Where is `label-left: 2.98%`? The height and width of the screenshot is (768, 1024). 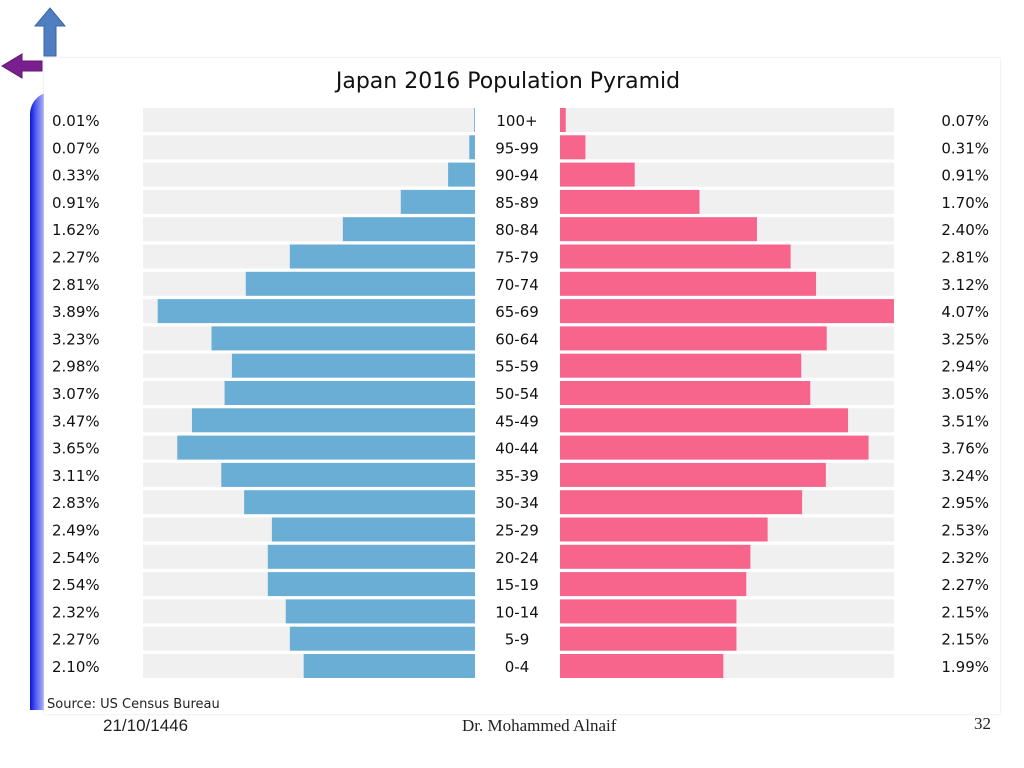
label-left: 2.98% is located at coordinates (76, 367).